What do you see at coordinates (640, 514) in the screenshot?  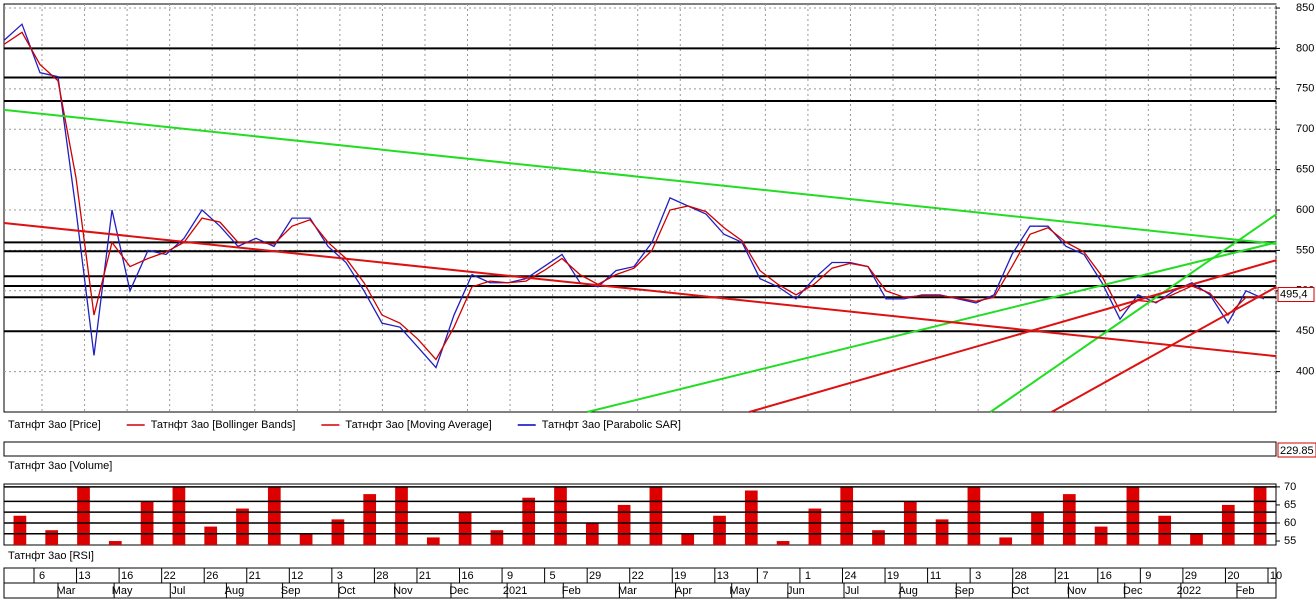 I see `rsi-panel` at bounding box center [640, 514].